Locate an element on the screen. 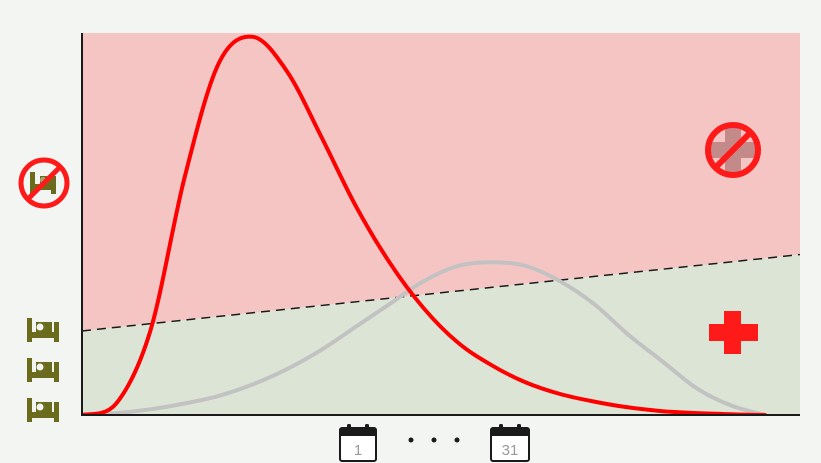 The height and width of the screenshot is (463, 821). no-medical-care-icon is located at coordinates (733, 150).